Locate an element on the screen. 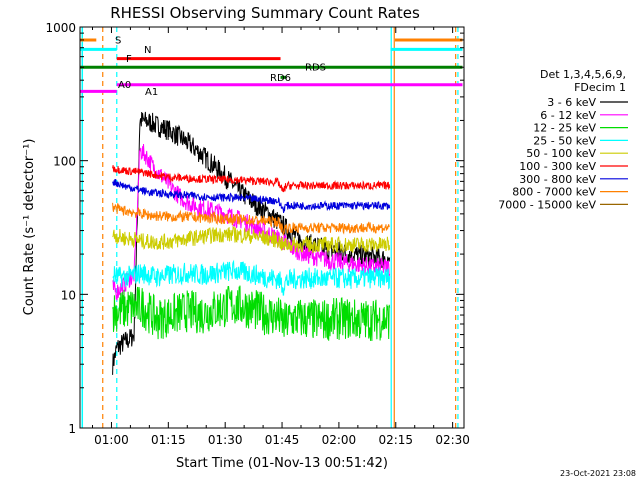 This screenshot has width=640, height=480. y-axis-label: Count Rate (s⁻¹ detector⁻¹) is located at coordinates (29, 227).